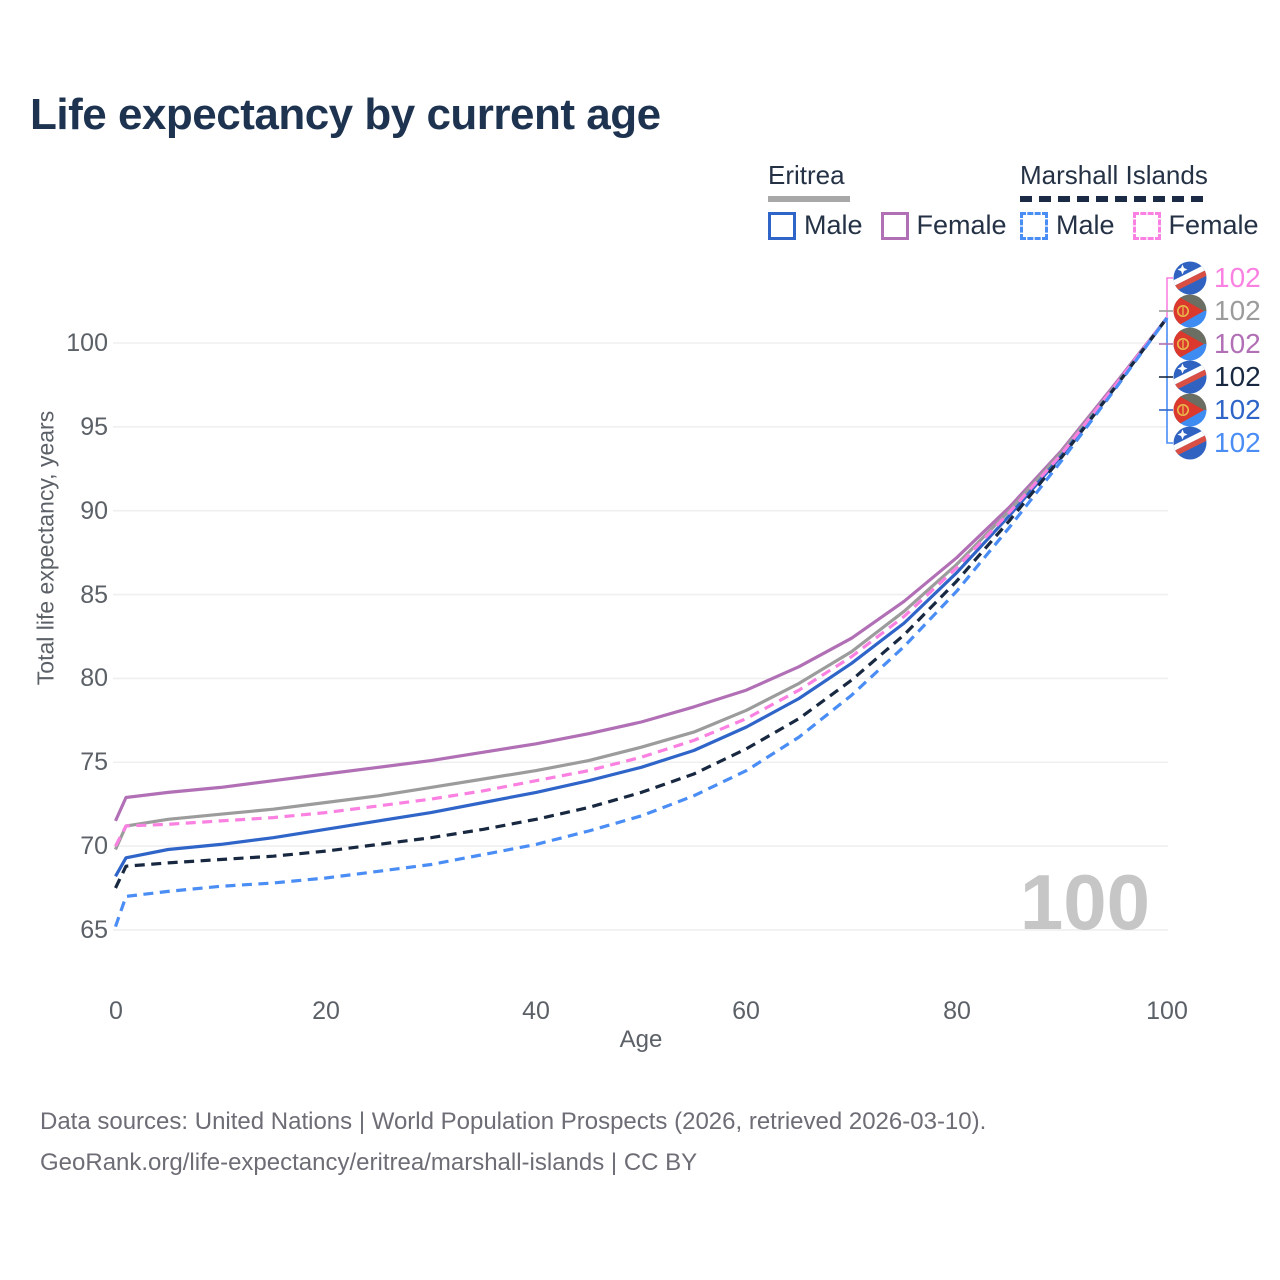  What do you see at coordinates (894, 225) in the screenshot?
I see `eritrea-female-swatch-icon` at bounding box center [894, 225].